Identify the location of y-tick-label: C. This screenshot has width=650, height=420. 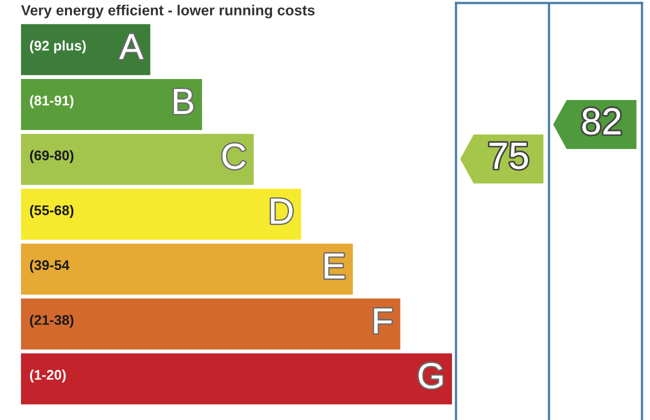
(234, 157).